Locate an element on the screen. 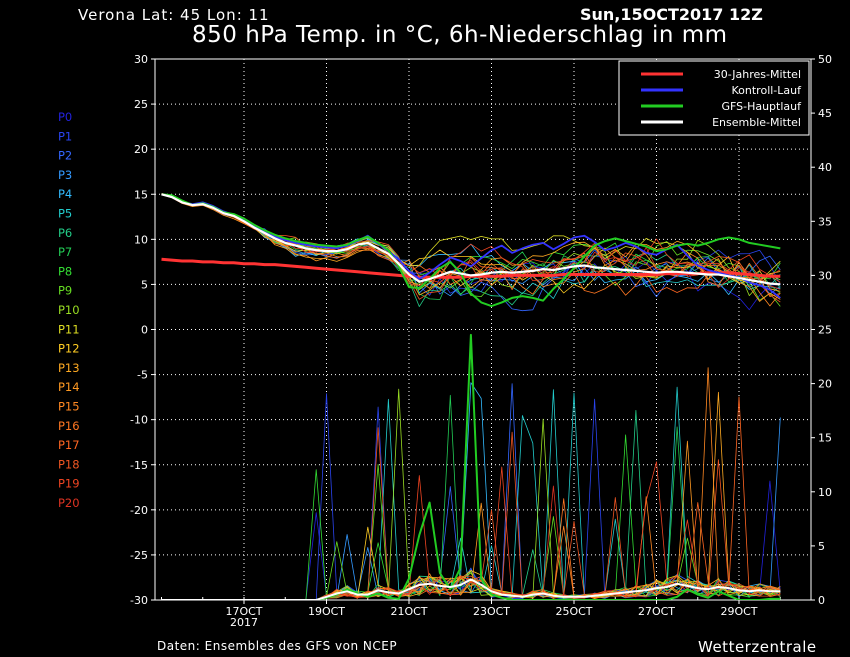 The height and width of the screenshot is (657, 850). y-tick-label-left: 20 is located at coordinates (141, 149).